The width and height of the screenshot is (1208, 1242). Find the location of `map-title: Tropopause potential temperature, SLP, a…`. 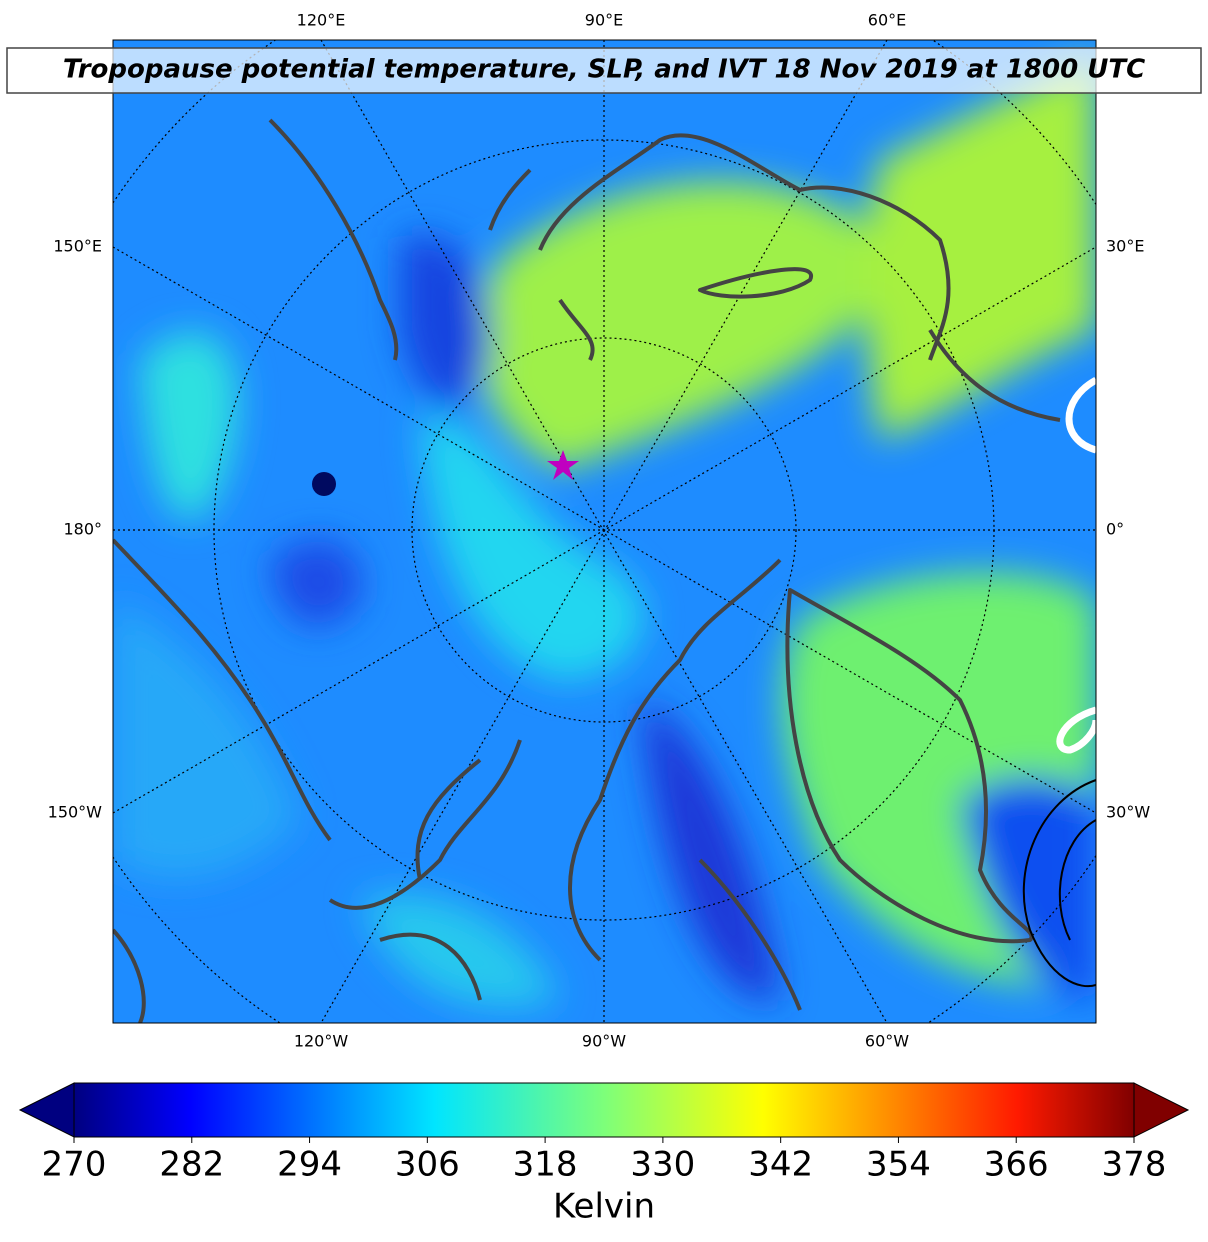

map-title: Tropopause potential temperature, SLP, a… is located at coordinates (604, 70).